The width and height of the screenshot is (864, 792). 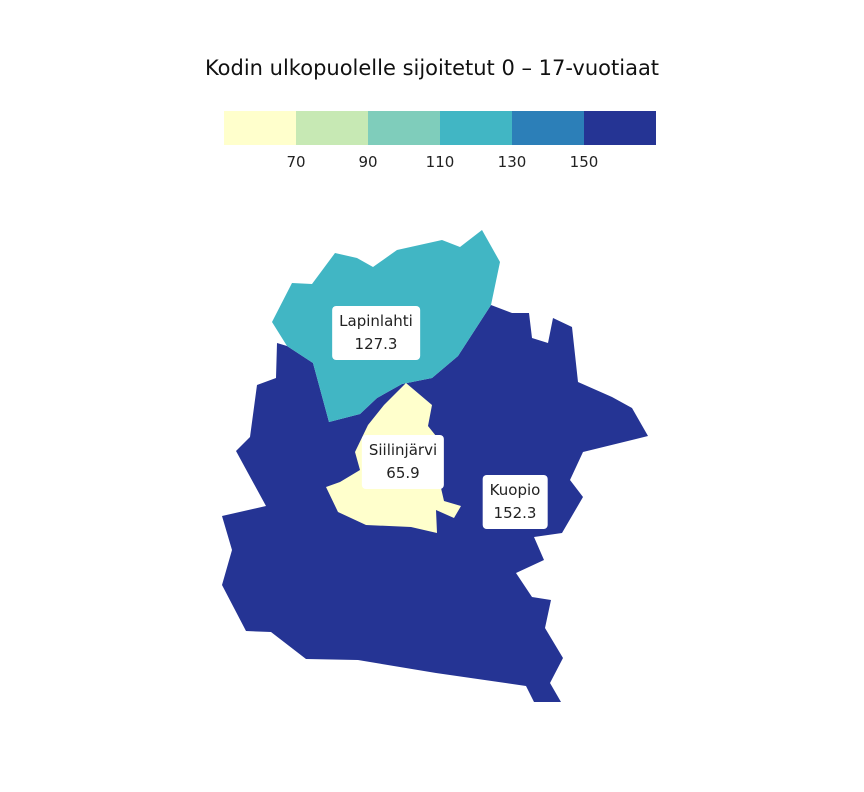 What do you see at coordinates (515, 513) in the screenshot?
I see `region-value: 152.3` at bounding box center [515, 513].